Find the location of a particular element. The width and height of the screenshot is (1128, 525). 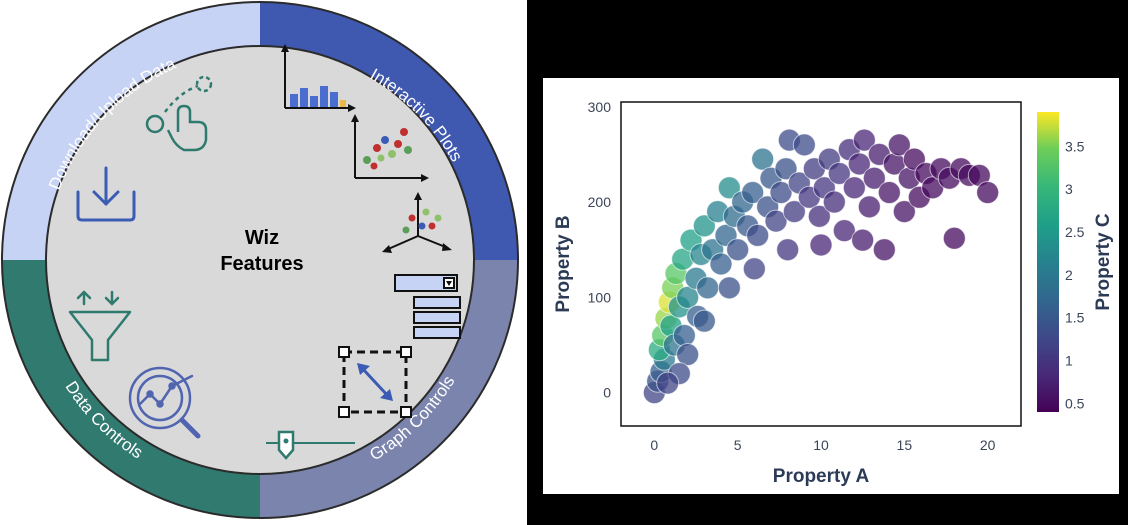

filter-icon is located at coordinates (100, 326).